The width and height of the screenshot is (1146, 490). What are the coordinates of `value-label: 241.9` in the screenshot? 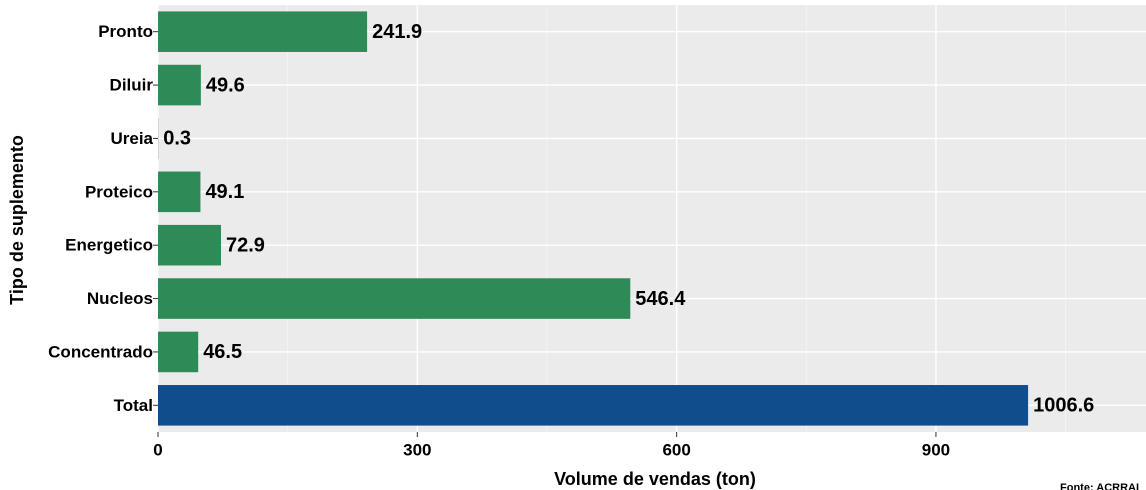 It's located at (397, 32).